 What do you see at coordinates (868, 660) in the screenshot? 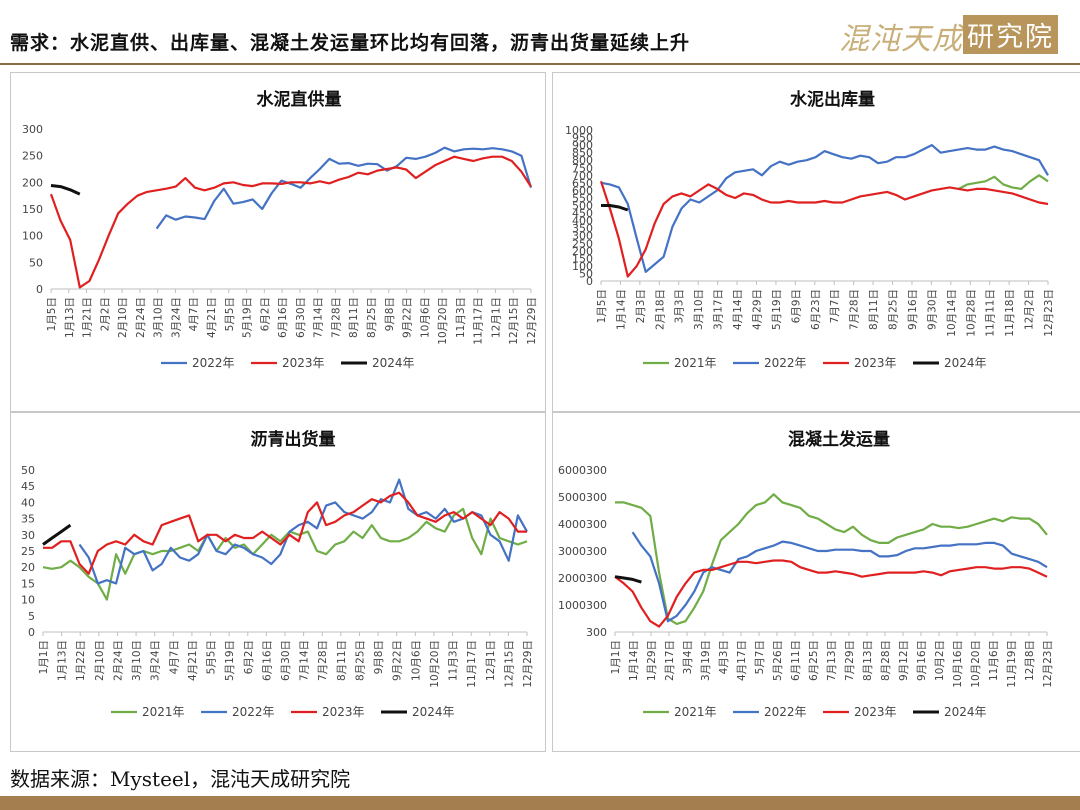
I see `x-tick-label: 8月13日` at bounding box center [868, 660].